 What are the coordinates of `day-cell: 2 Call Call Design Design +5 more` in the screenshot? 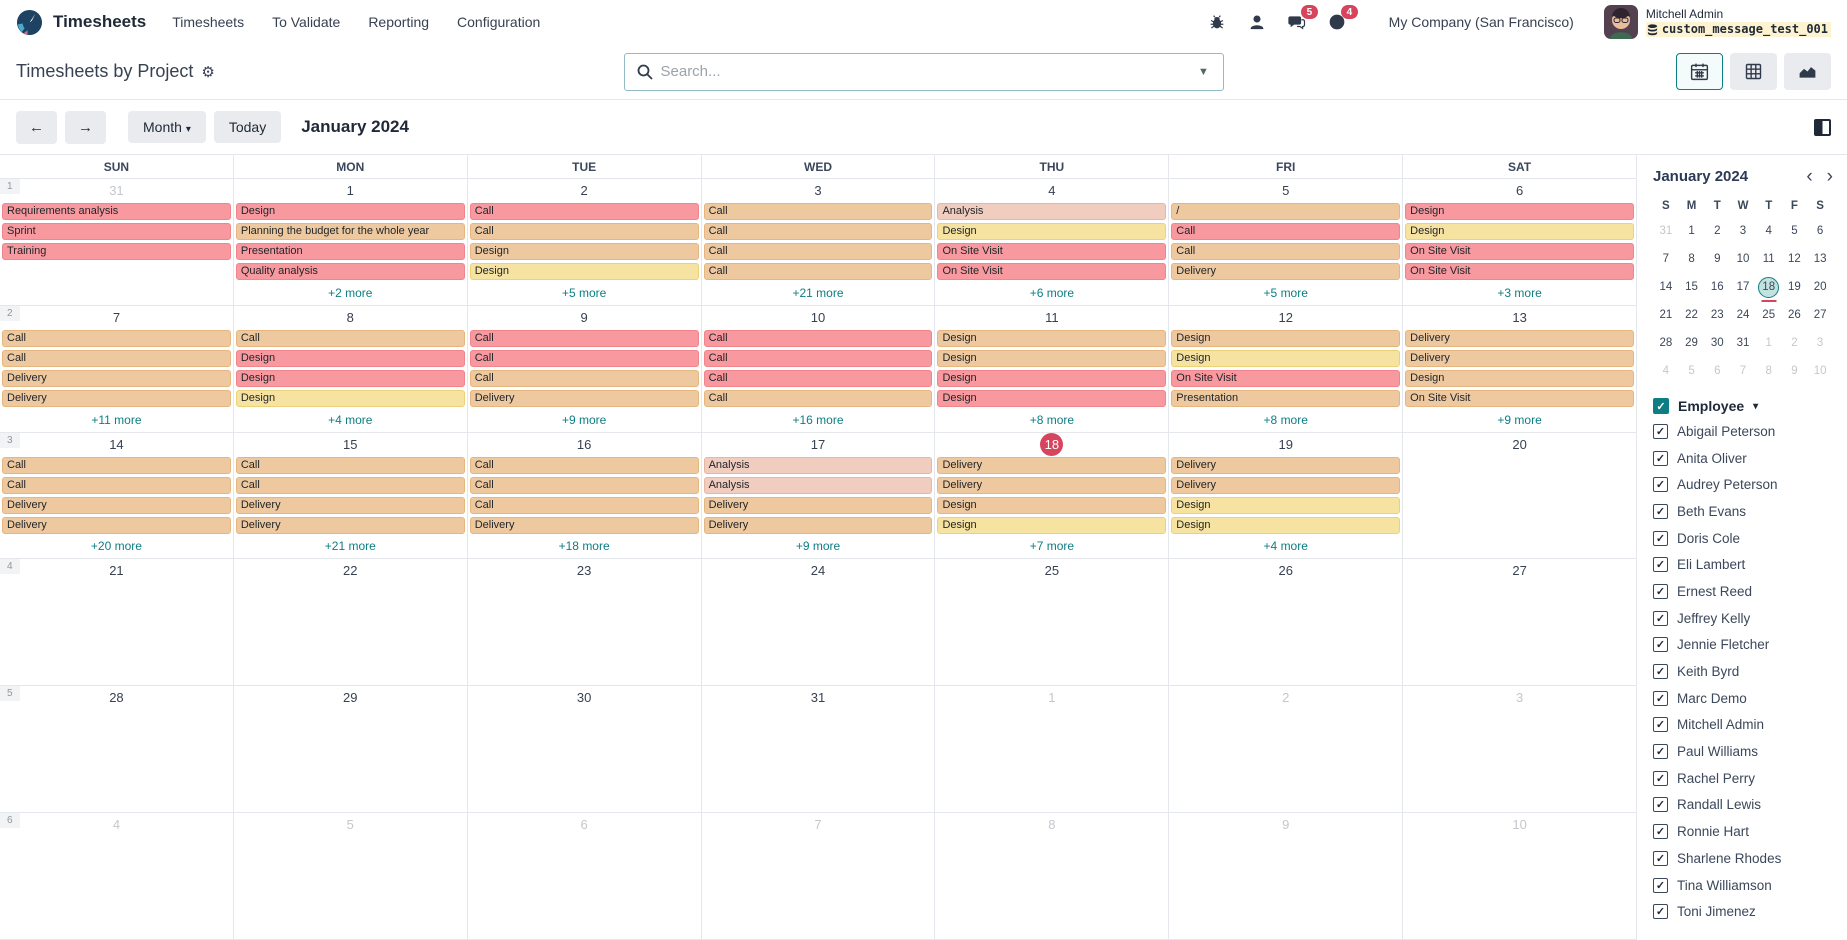 It's located at (585, 242).